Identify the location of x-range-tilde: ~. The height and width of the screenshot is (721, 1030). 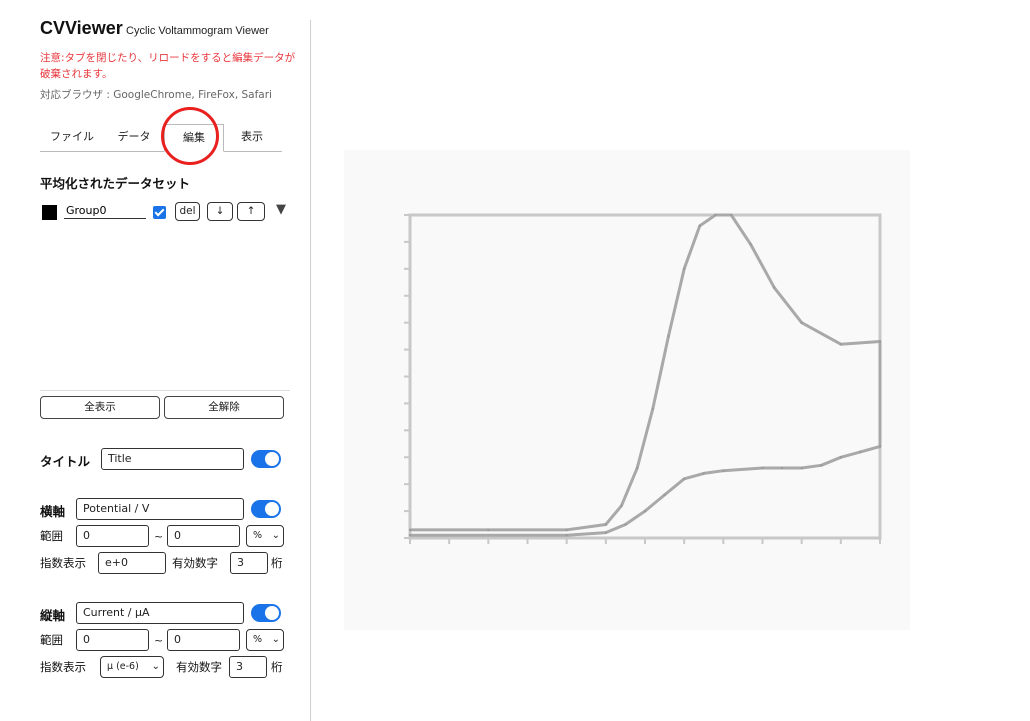
(159, 536).